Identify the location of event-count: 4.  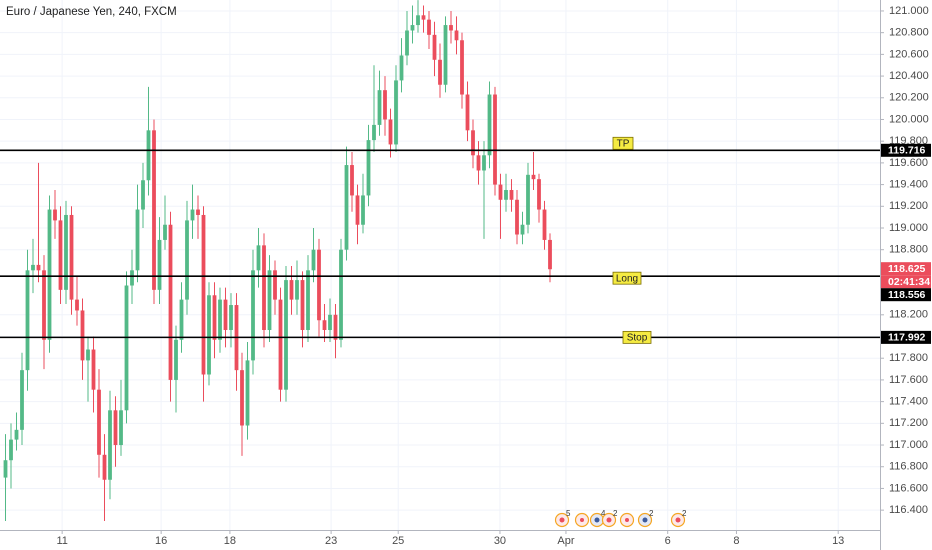
(603, 513).